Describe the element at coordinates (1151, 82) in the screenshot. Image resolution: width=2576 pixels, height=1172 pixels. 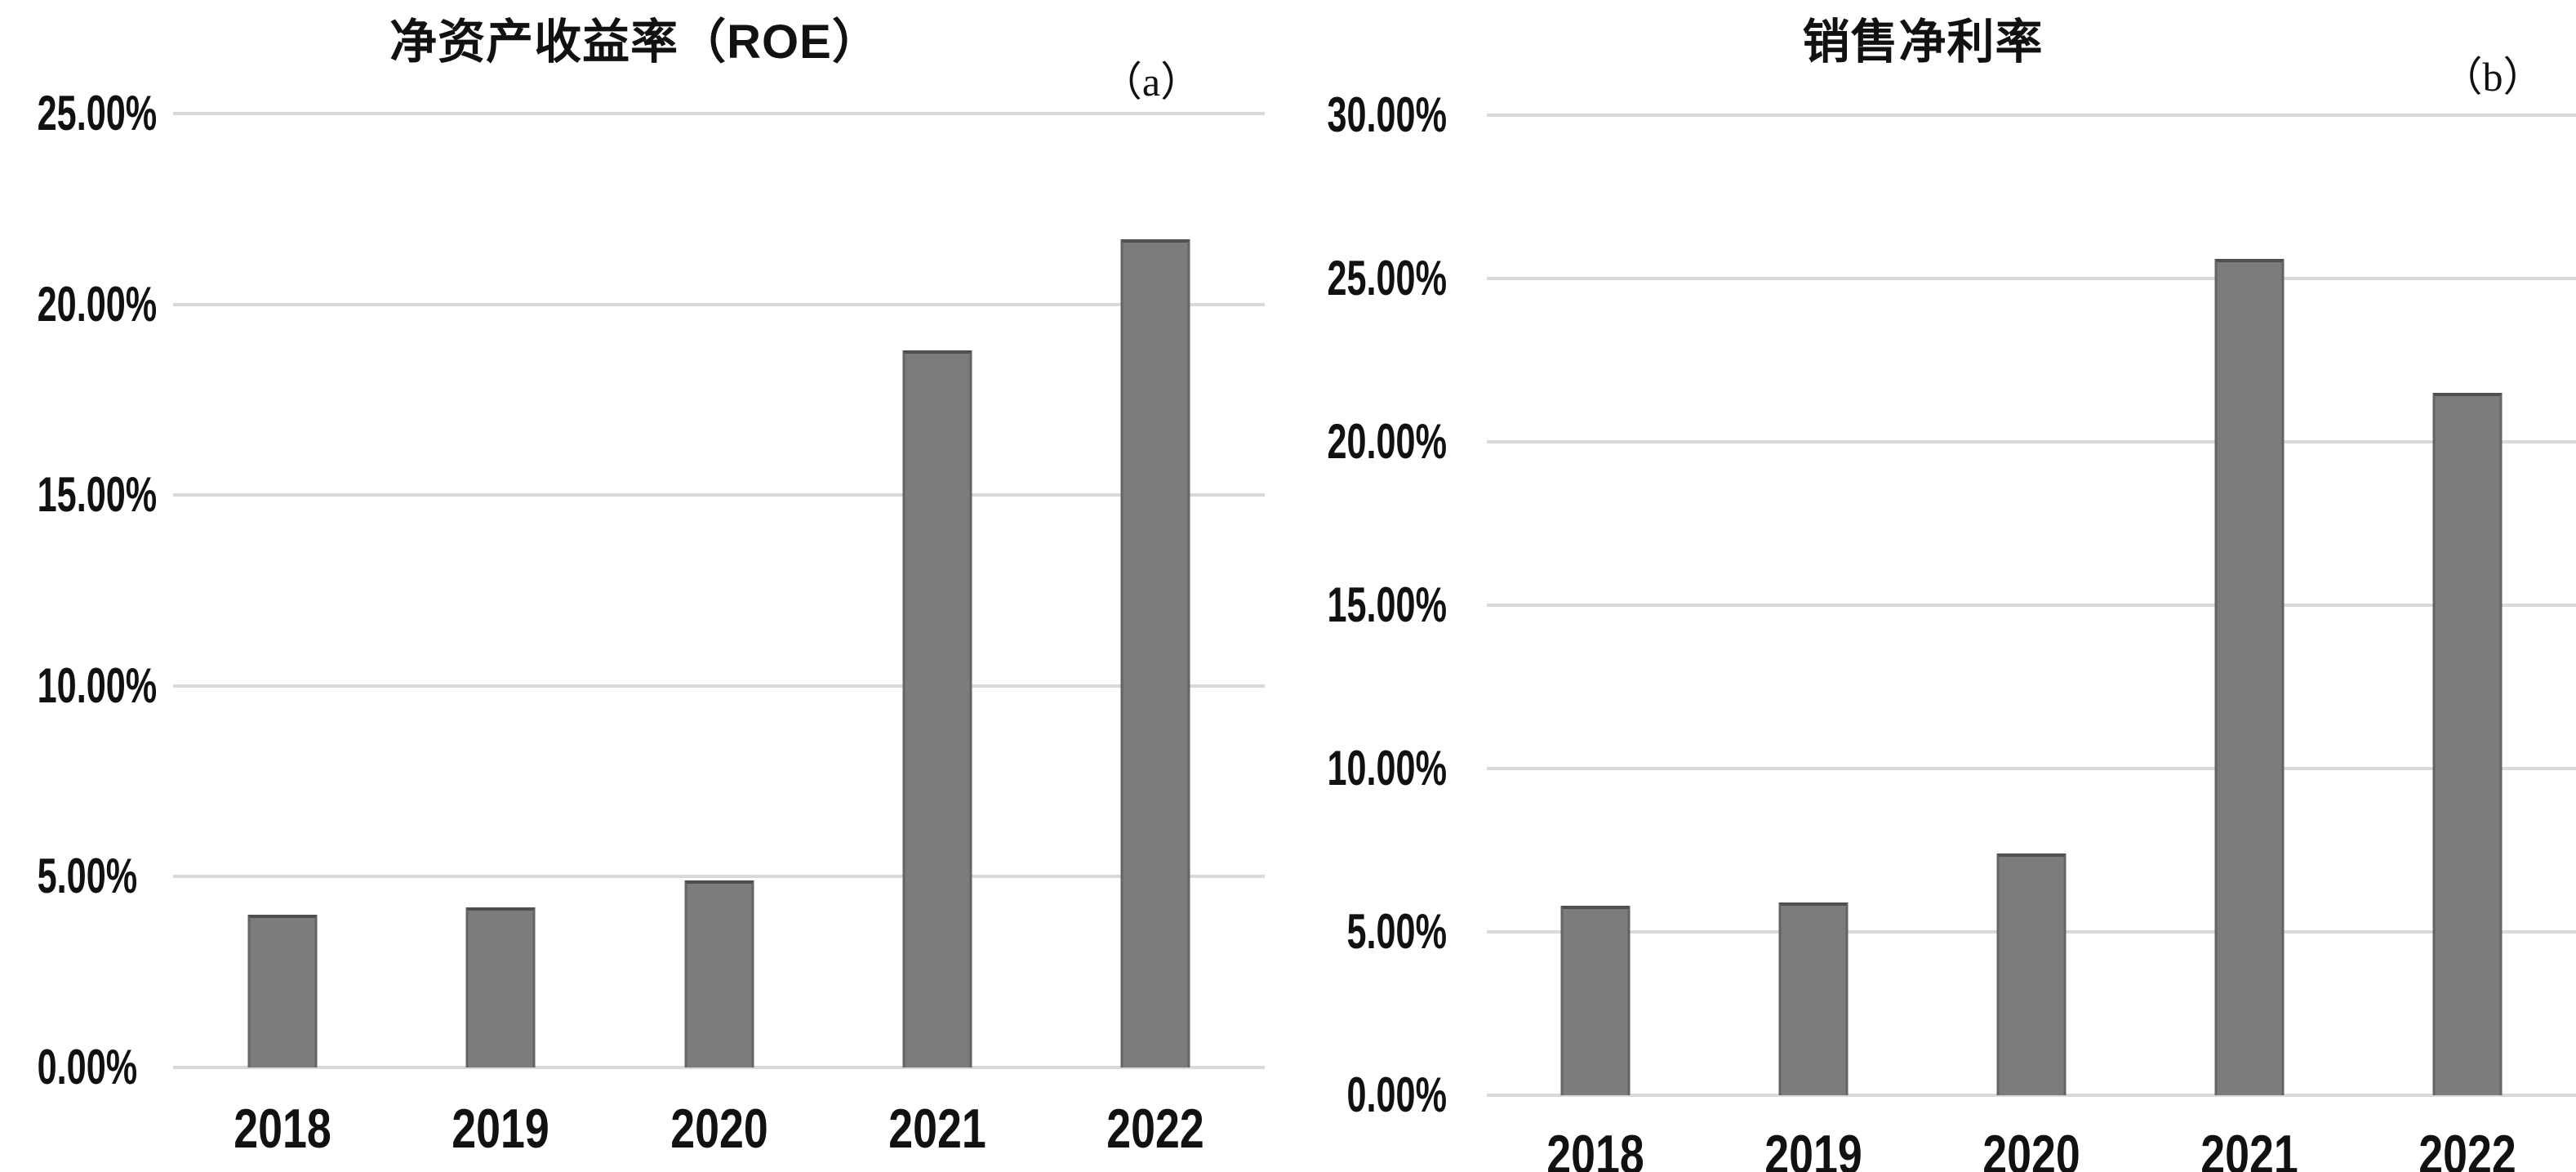
I see `panel-label-a: （a）` at that location.